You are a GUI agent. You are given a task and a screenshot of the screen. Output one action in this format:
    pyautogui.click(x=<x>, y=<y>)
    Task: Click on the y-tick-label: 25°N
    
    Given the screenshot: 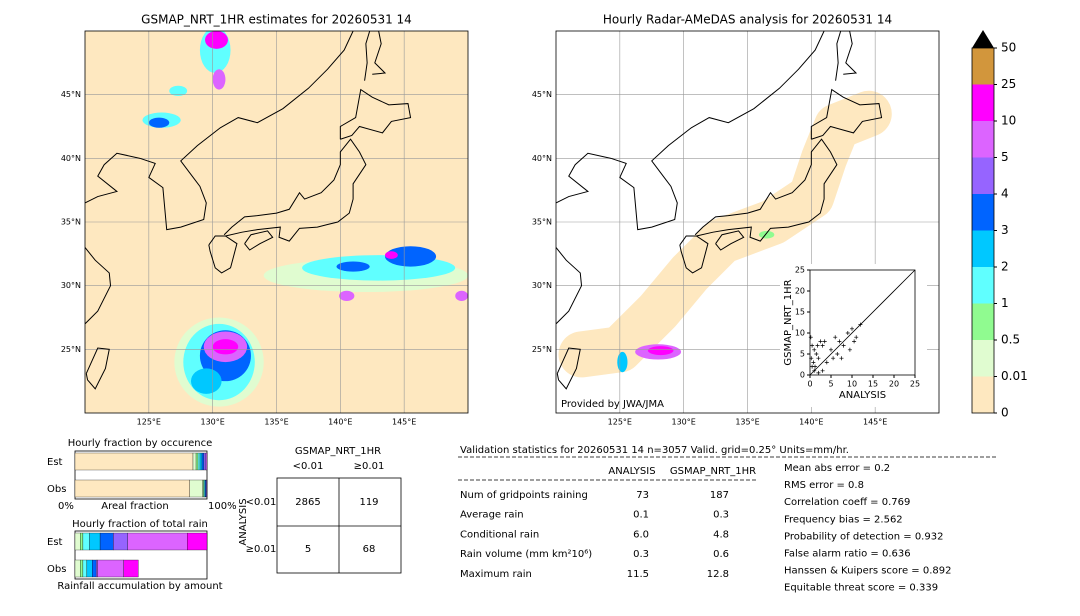 What is the action you would take?
    pyautogui.click(x=71, y=349)
    